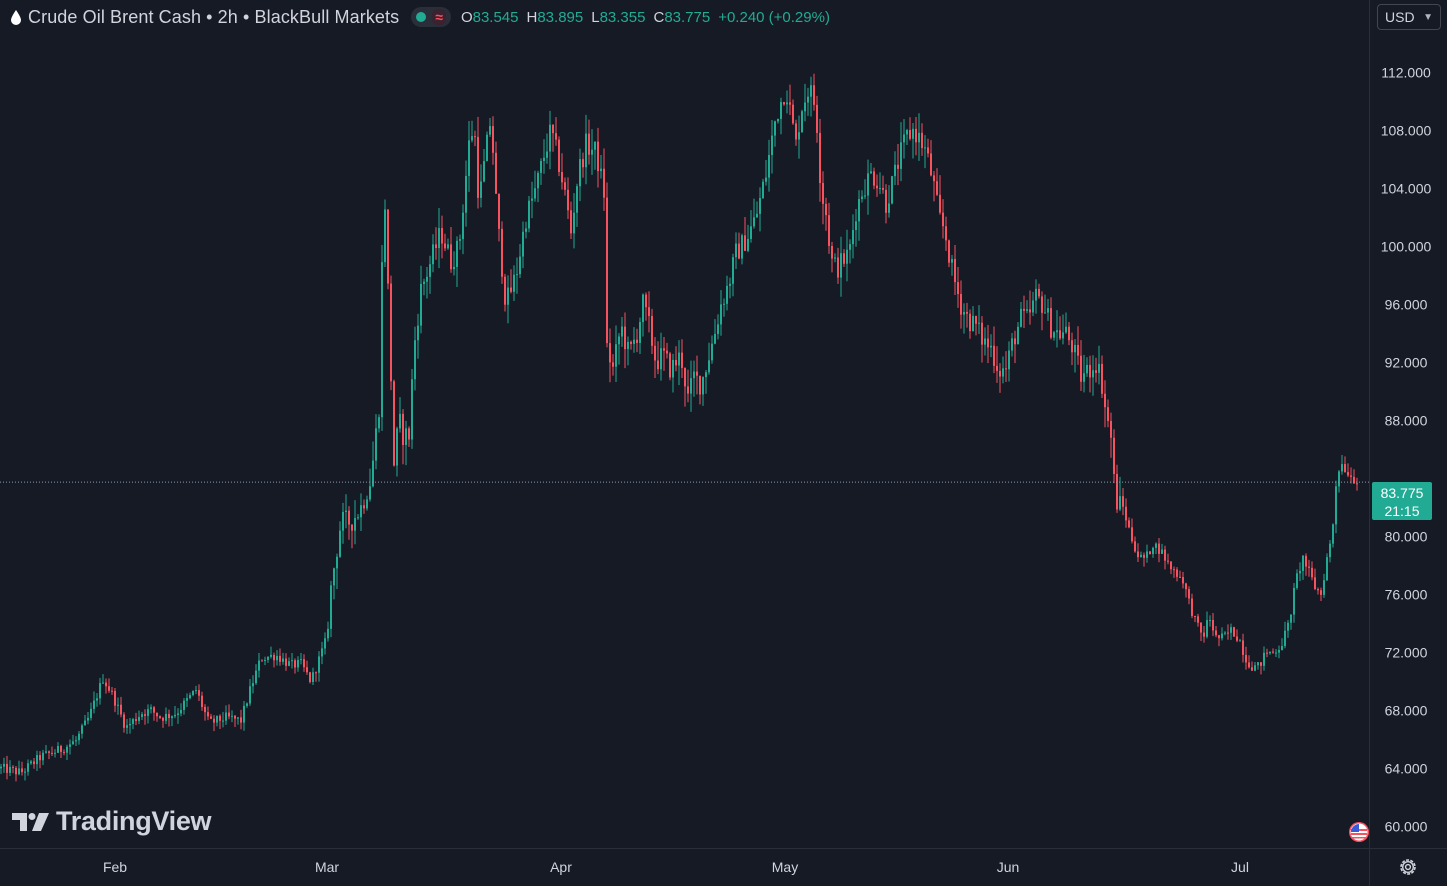 The image size is (1447, 886). Describe the element at coordinates (659, 17) in the screenshot. I see `close-key: C` at that location.